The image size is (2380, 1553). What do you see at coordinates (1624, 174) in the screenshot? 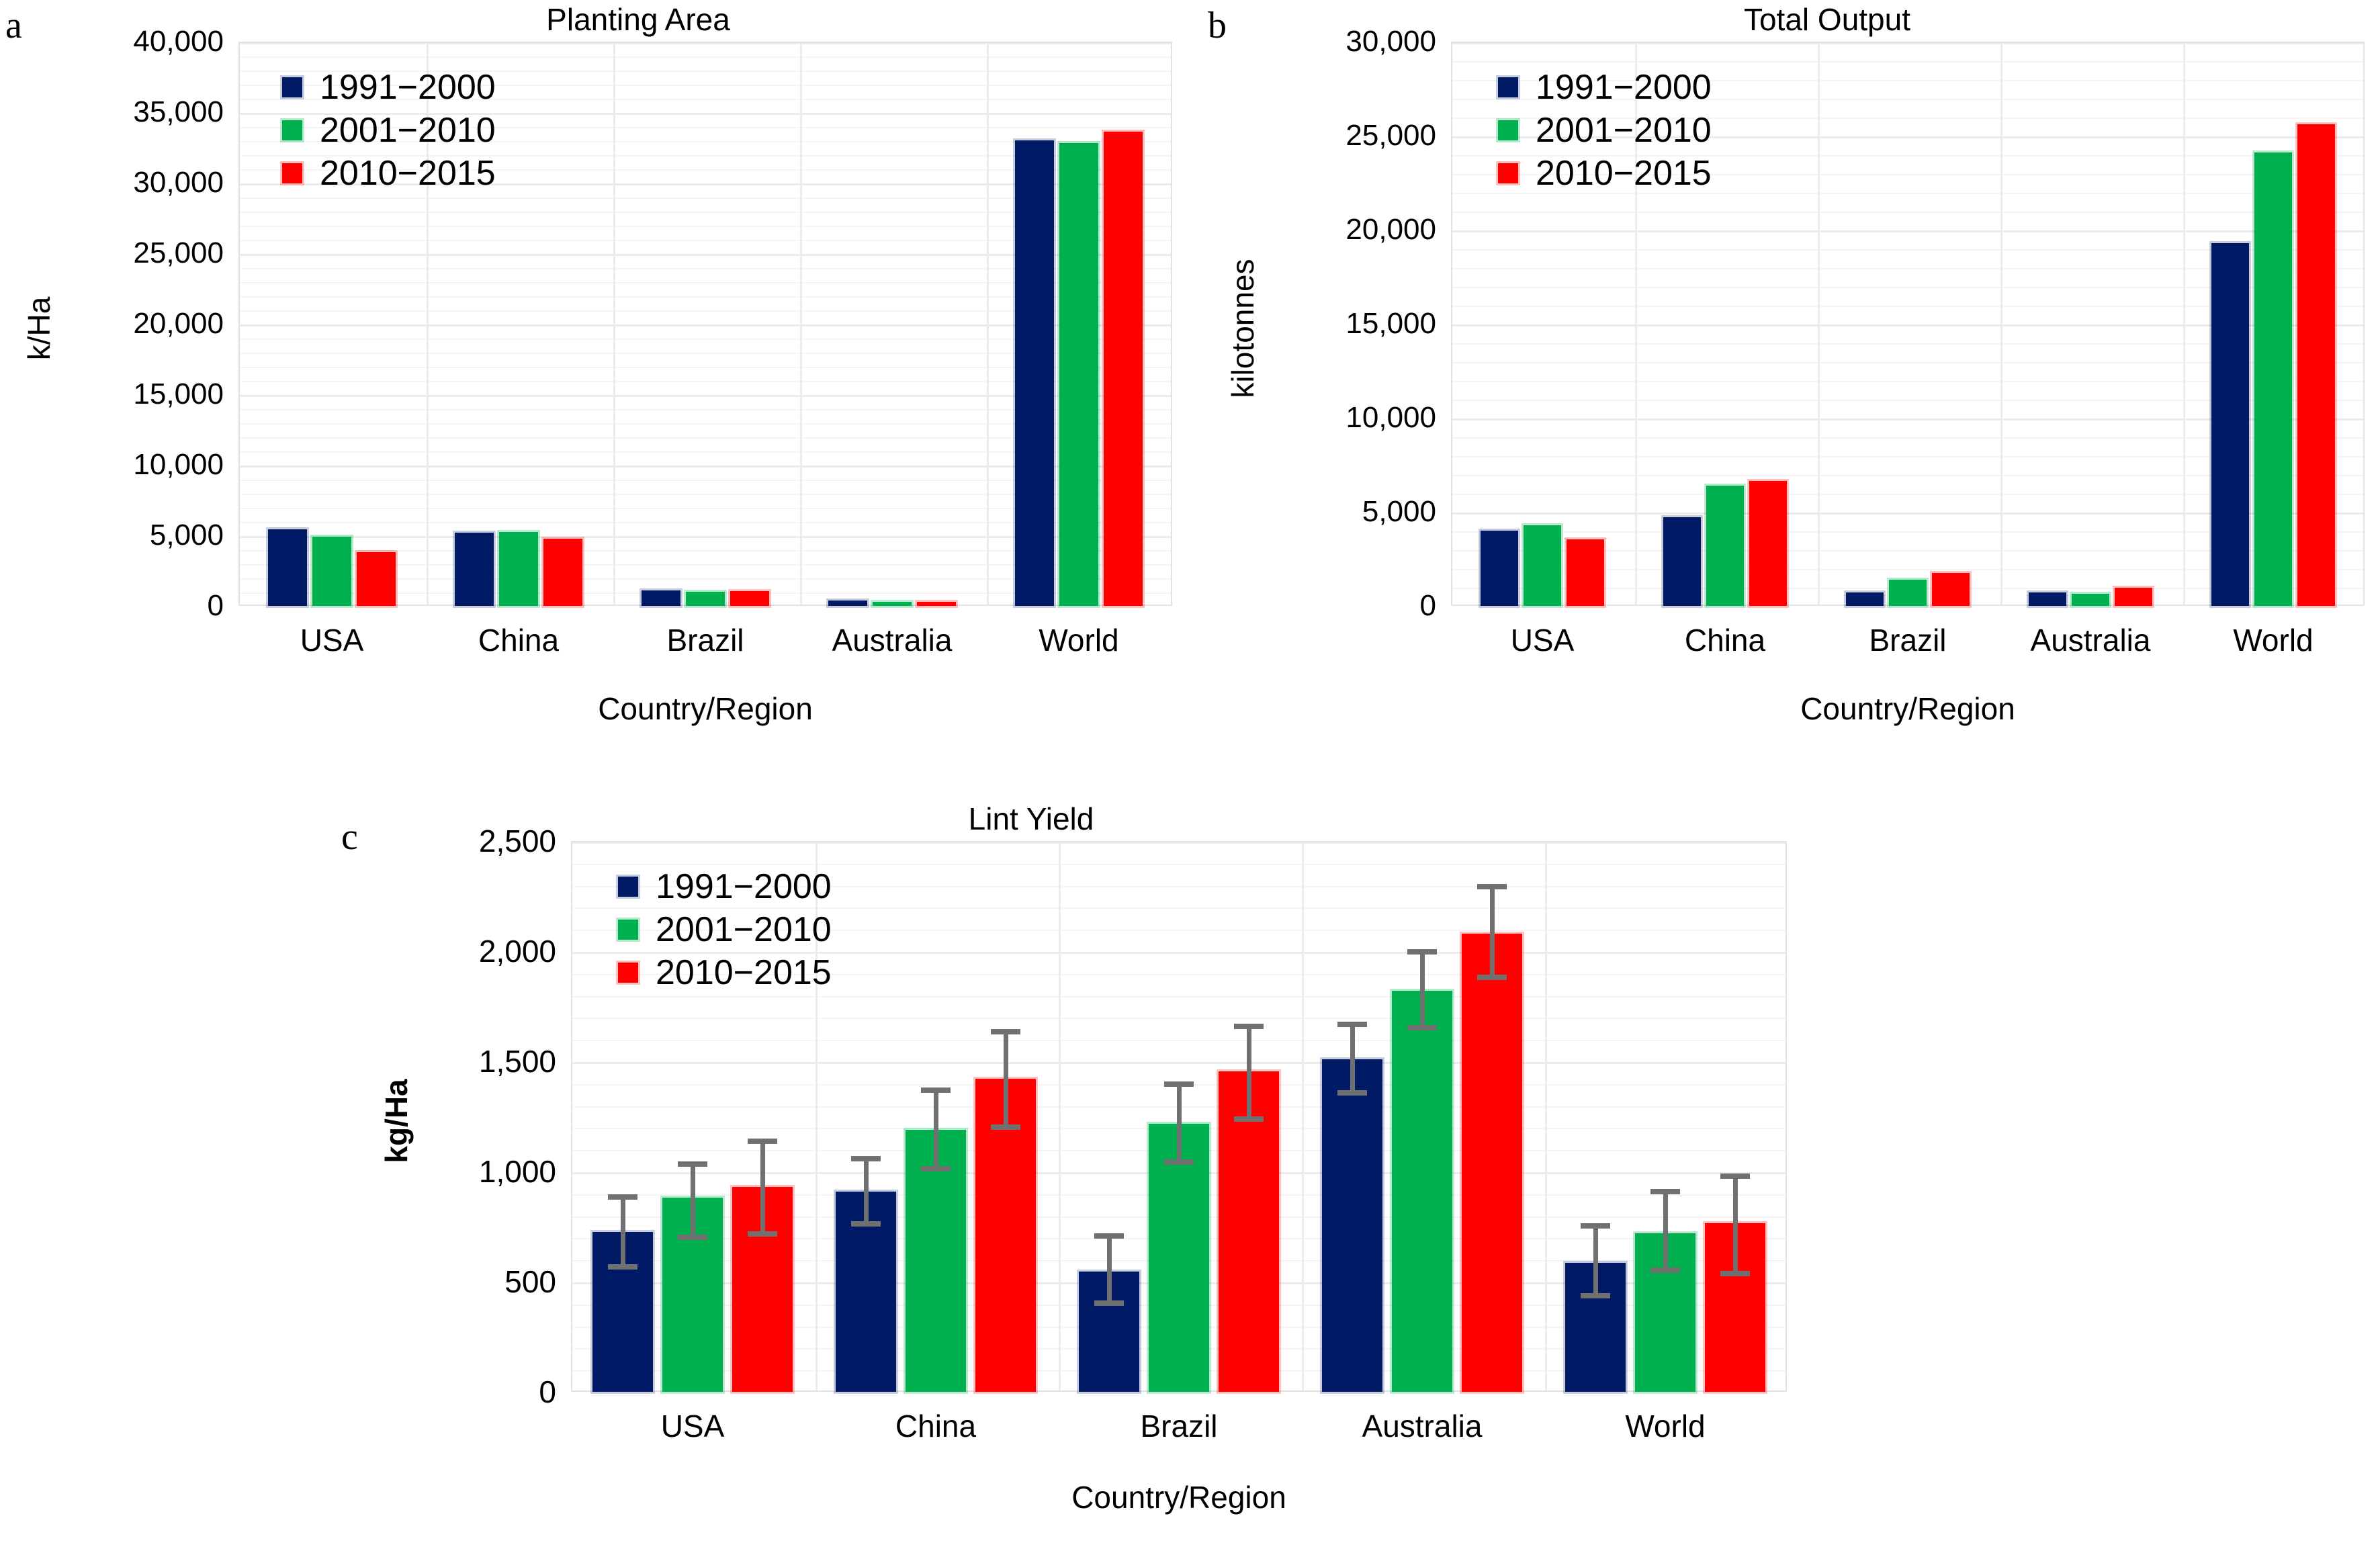
I see `legend-label: 2010−2015` at bounding box center [1624, 174].